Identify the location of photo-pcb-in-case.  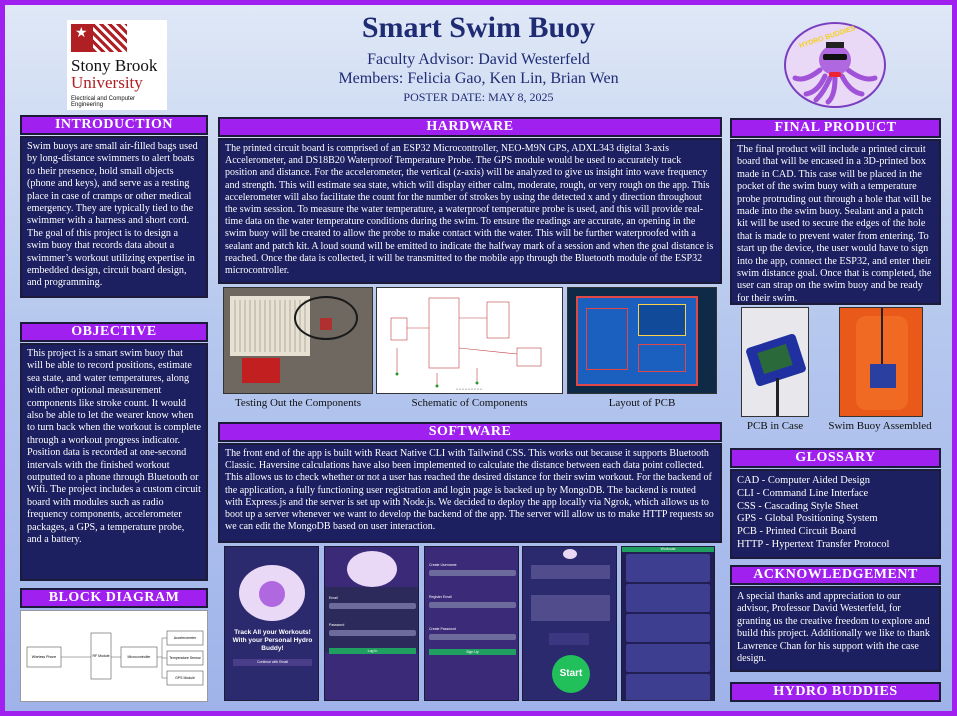
(775, 362).